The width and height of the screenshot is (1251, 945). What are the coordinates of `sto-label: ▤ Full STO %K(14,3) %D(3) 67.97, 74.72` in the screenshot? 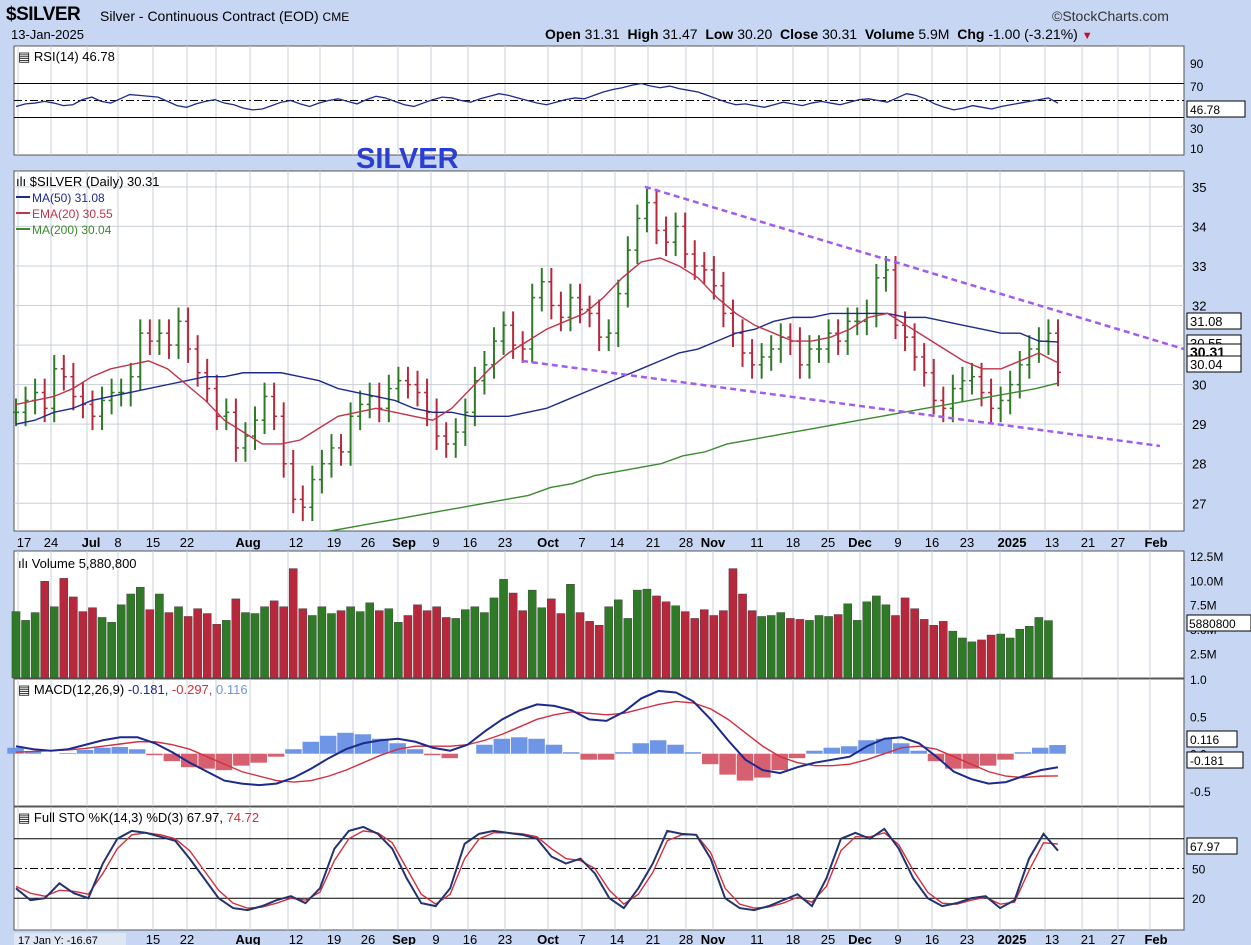 It's located at (138, 817).